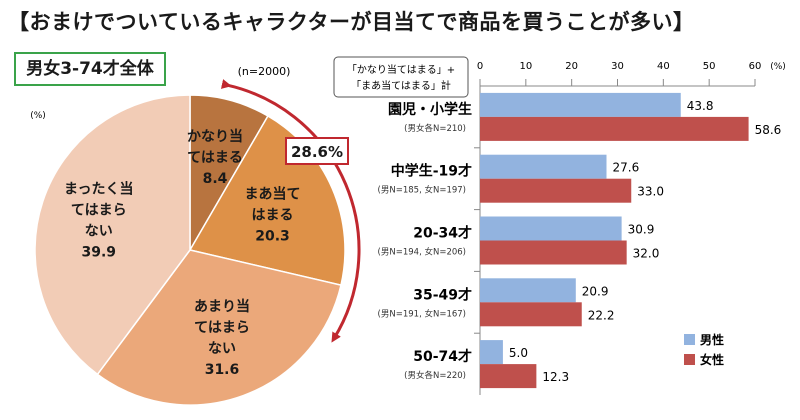 This screenshot has width=800, height=420. Describe the element at coordinates (442, 356) in the screenshot. I see `category-label: 50-74才` at that location.